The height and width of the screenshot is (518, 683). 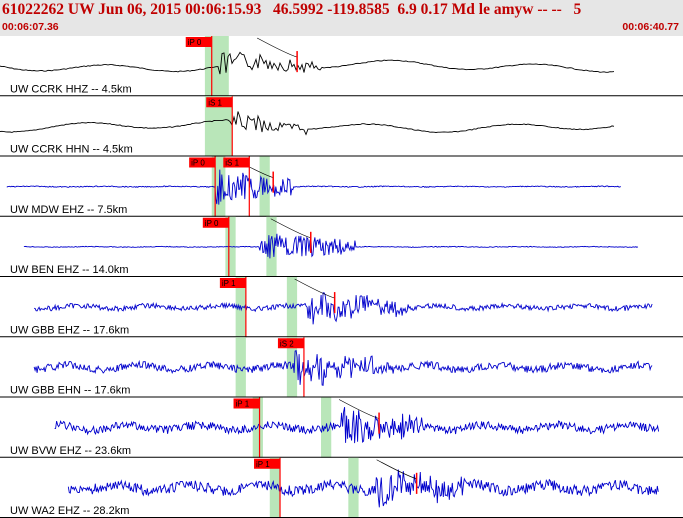 What do you see at coordinates (69, 511) in the screenshot?
I see `station-label: UW WA2 EHZ -- 28.2km` at bounding box center [69, 511].